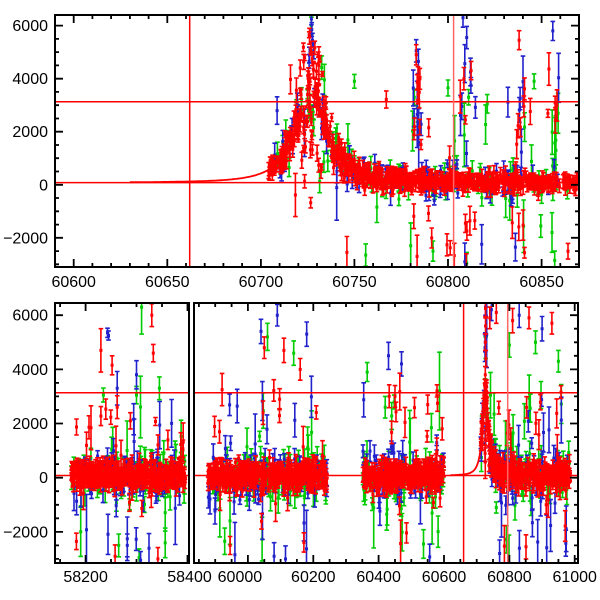  I want to click on x-tick-label: 60000, so click(240, 577).